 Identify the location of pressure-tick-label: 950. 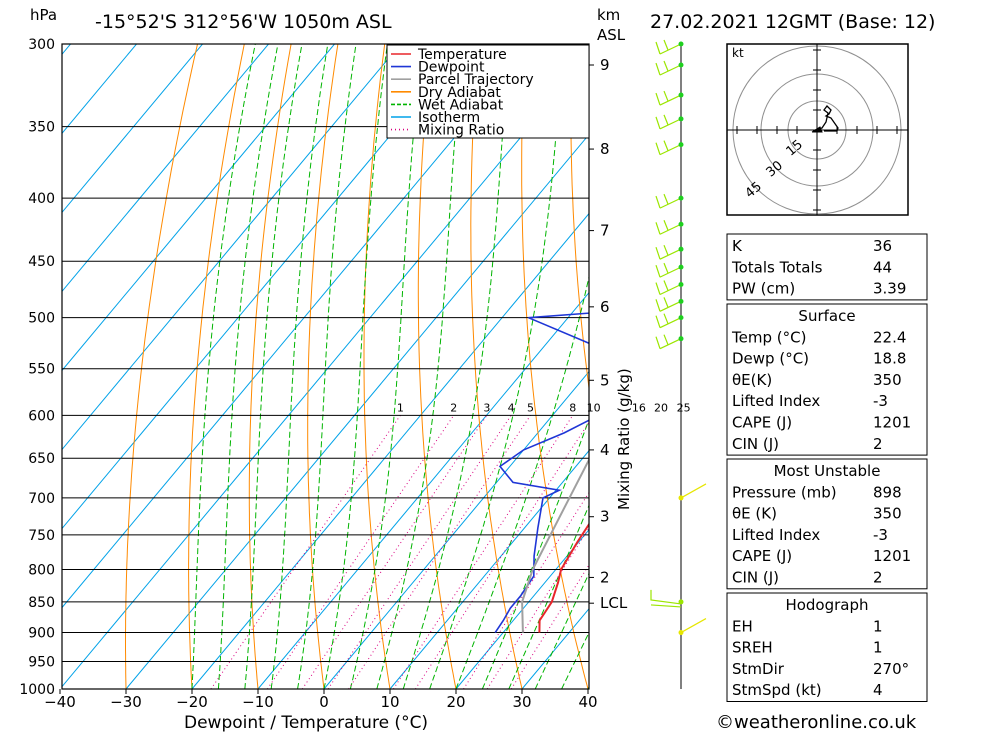
(41, 663).